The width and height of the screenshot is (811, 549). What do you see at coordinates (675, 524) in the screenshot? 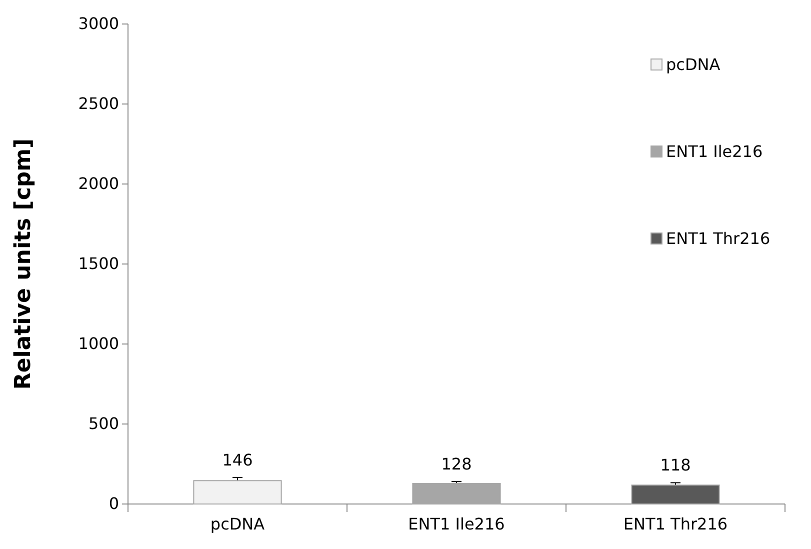
I see `x-tick-label: ENT1 Thr216` at bounding box center [675, 524].